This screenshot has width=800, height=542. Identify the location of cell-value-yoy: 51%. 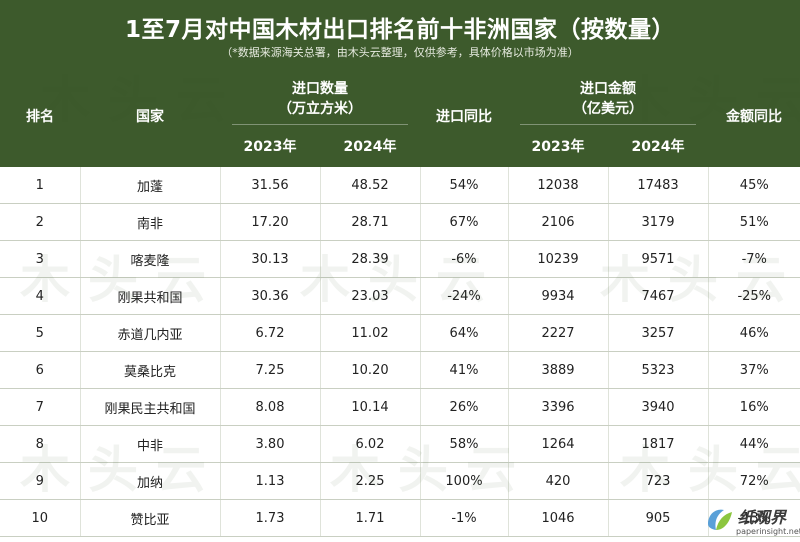
(753, 222).